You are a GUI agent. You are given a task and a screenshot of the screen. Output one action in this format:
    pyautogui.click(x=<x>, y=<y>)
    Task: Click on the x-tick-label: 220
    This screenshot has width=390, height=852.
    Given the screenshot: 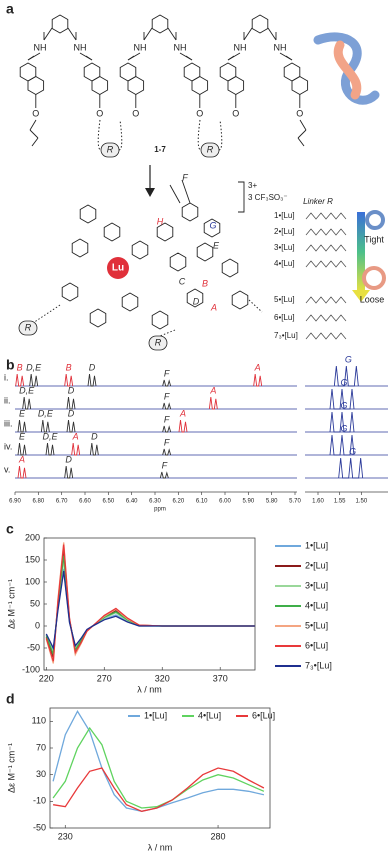 What is the action you would take?
    pyautogui.click(x=46, y=678)
    